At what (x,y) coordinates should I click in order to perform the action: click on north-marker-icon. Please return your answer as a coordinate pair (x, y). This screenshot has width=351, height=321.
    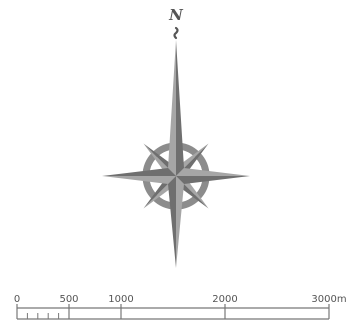
    Looking at the image, I should click on (176, 33).